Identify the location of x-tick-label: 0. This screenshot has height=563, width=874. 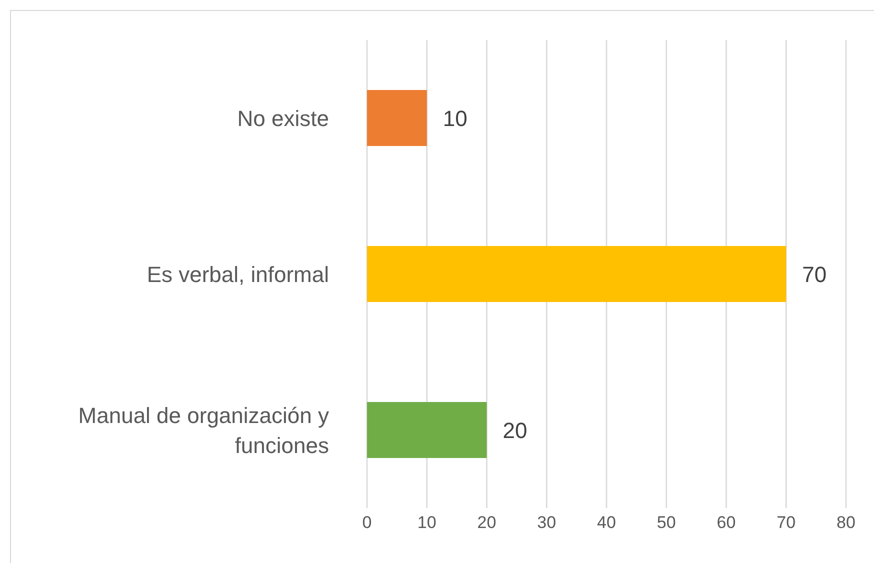
(367, 522).